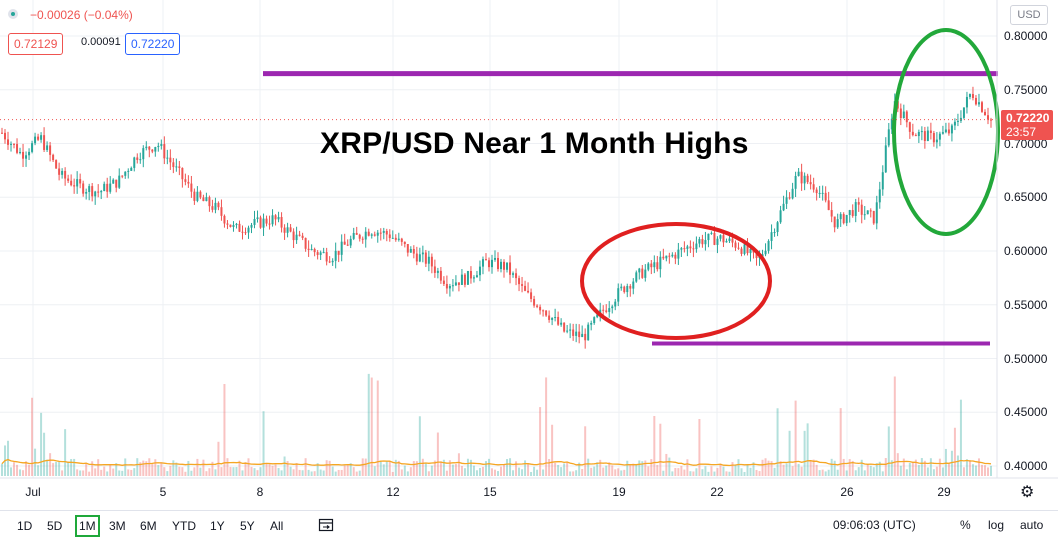 The width and height of the screenshot is (1058, 541). I want to click on timeframe-ytd: YTD, so click(184, 526).